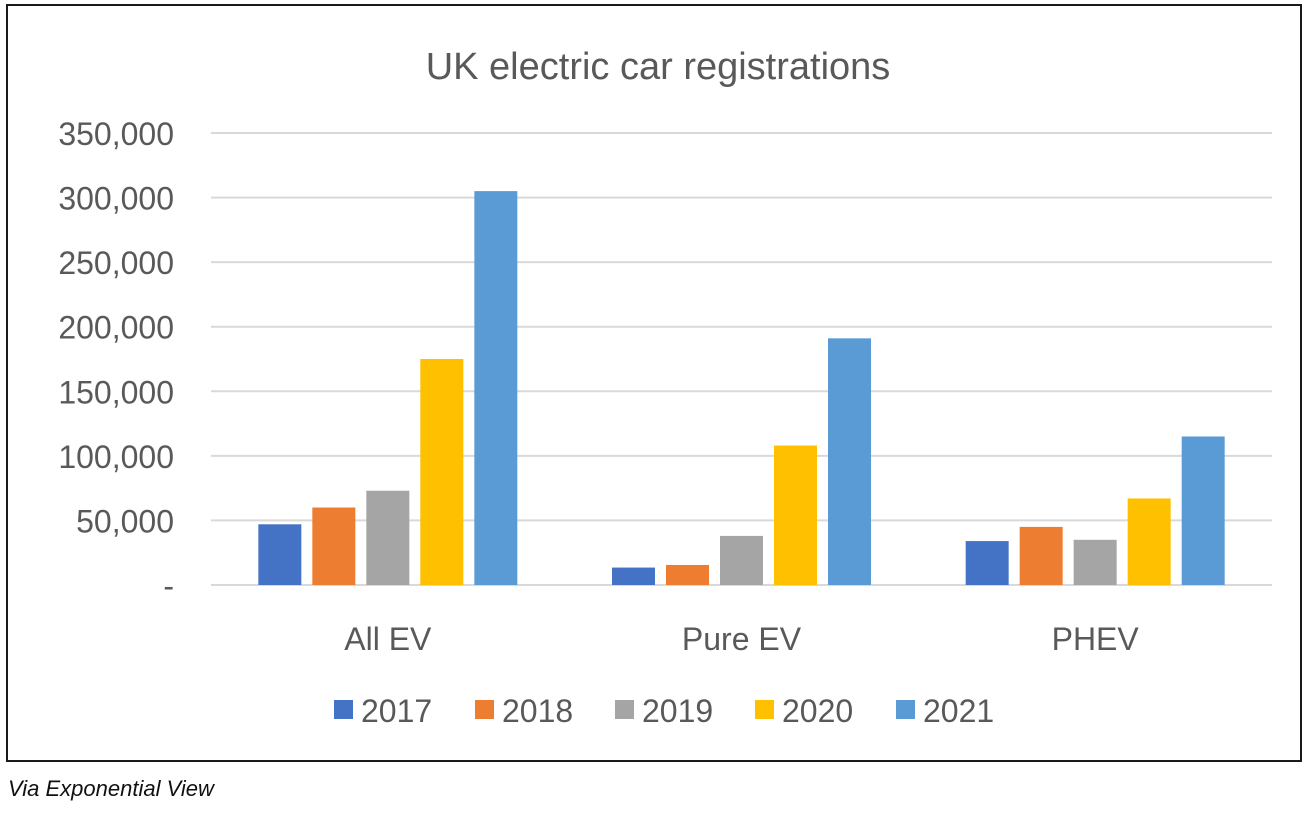  Describe the element at coordinates (537, 711) in the screenshot. I see `legend-label: 2018` at that location.